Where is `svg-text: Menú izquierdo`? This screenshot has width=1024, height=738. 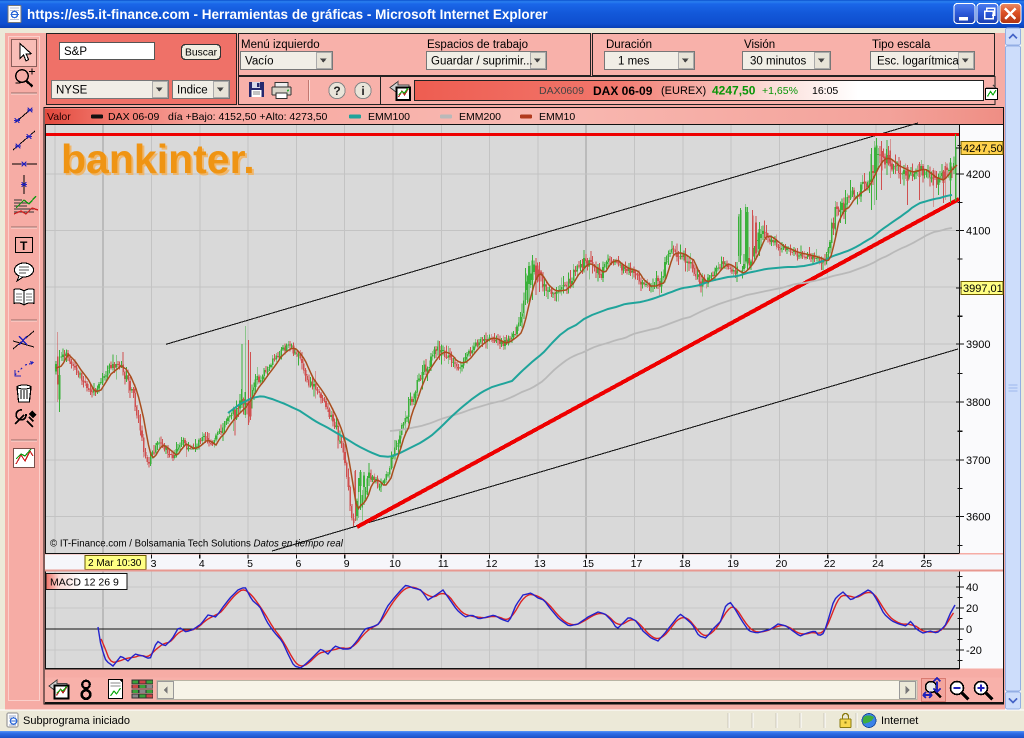
svg-text: Menú izquierdo is located at coordinates (280, 45).